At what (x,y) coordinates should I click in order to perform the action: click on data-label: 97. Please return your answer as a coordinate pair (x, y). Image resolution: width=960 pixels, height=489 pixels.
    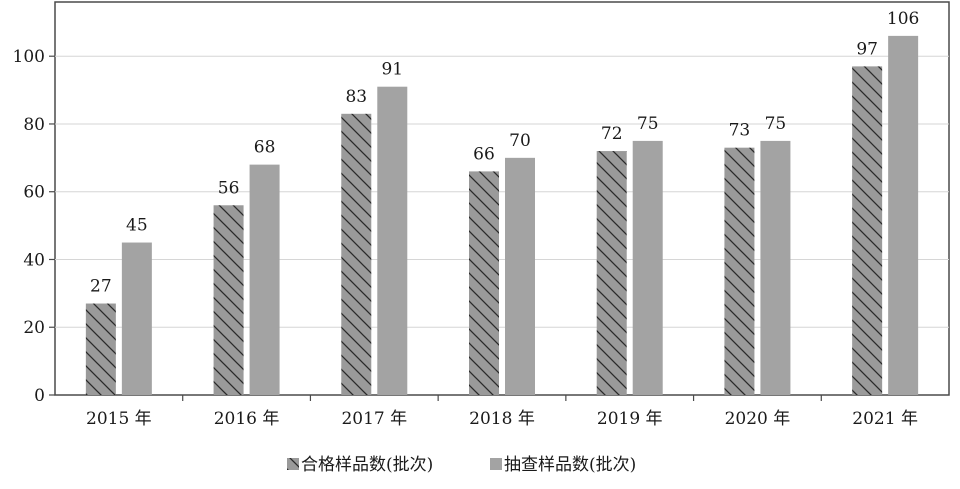
    Looking at the image, I should click on (867, 49).